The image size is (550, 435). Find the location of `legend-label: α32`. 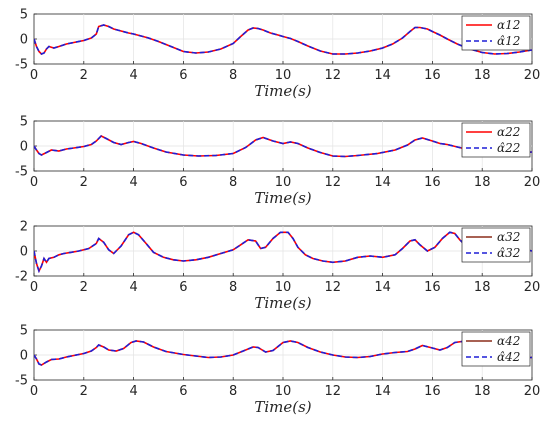

legend-label: α32 is located at coordinates (508, 237).